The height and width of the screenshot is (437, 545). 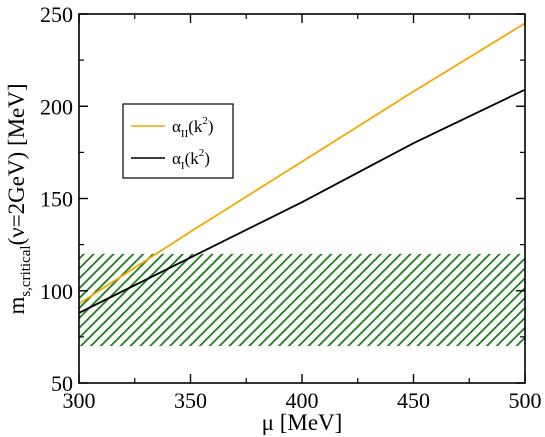 What do you see at coordinates (56, 199) in the screenshot?
I see `y-tick-label: 150` at bounding box center [56, 199].